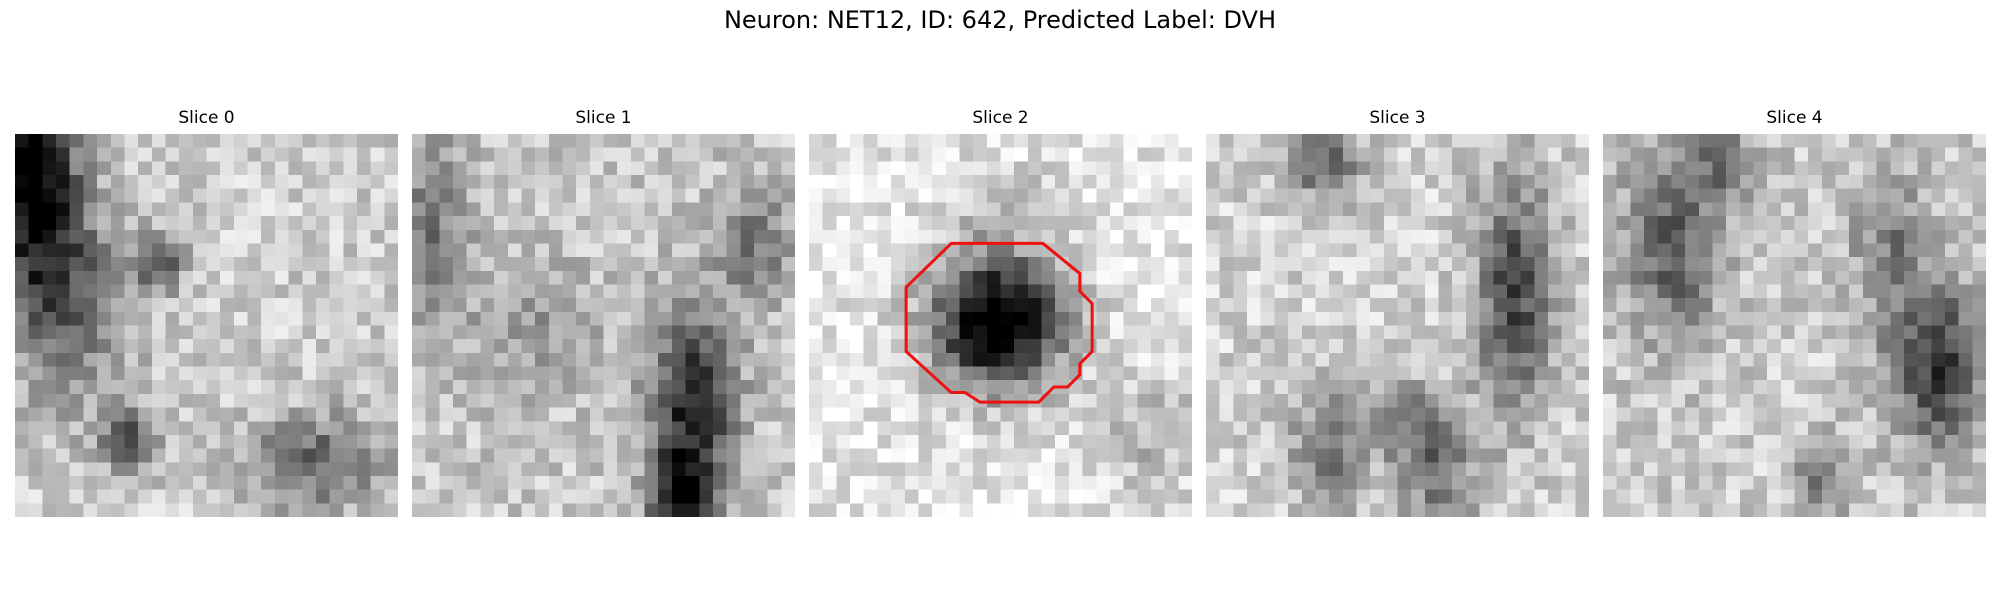 The image size is (2000, 600). Describe the element at coordinates (1794, 118) in the screenshot. I see `slice-title-4: Slice 4` at that location.